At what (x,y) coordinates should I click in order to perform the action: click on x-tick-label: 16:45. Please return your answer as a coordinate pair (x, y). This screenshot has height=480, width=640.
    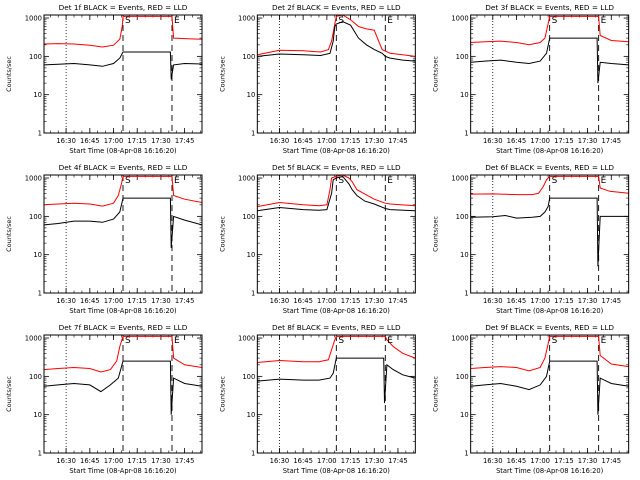
    Looking at the image, I should click on (517, 461).